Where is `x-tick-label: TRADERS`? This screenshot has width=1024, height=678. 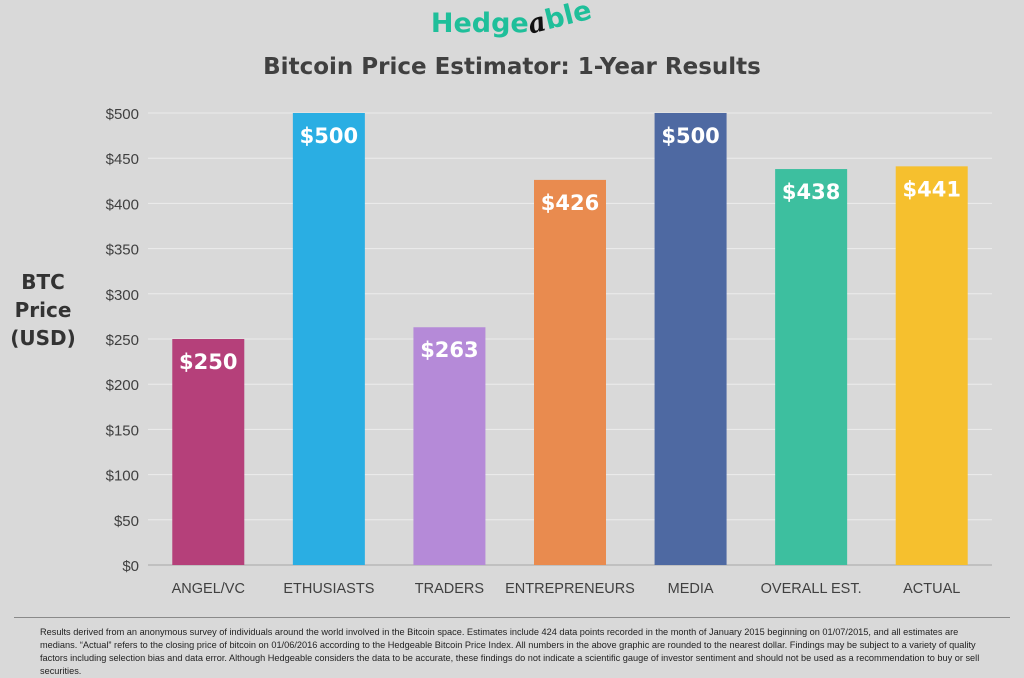 x-tick-label: TRADERS is located at coordinates (449, 589).